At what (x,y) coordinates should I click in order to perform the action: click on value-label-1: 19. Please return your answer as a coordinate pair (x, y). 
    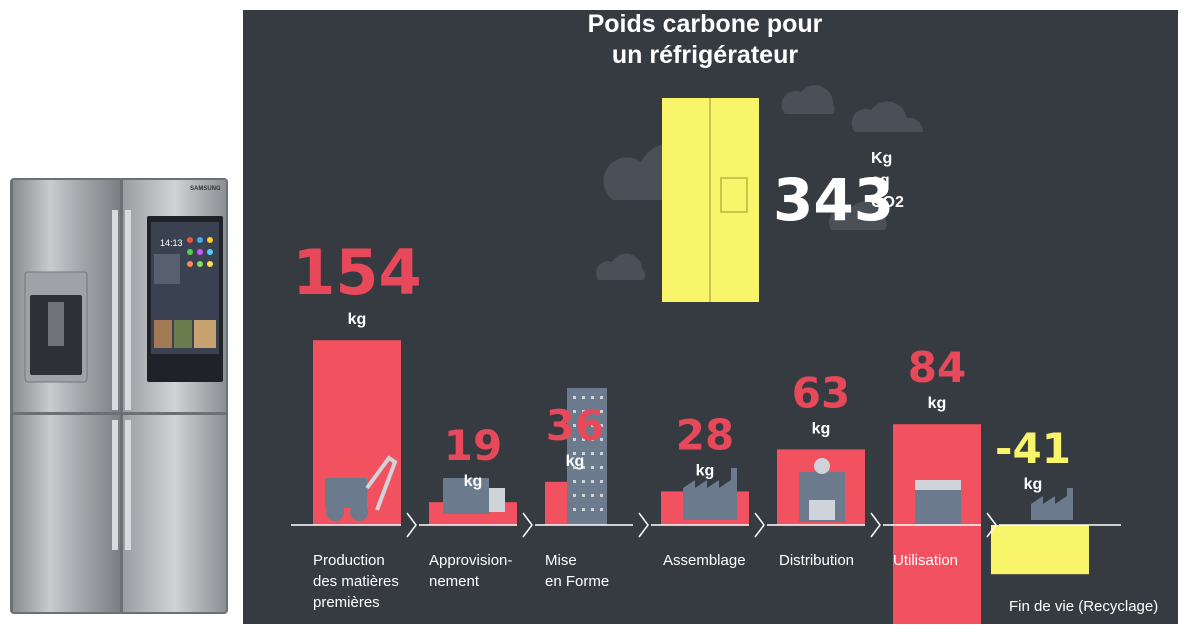
    Looking at the image, I should click on (473, 445).